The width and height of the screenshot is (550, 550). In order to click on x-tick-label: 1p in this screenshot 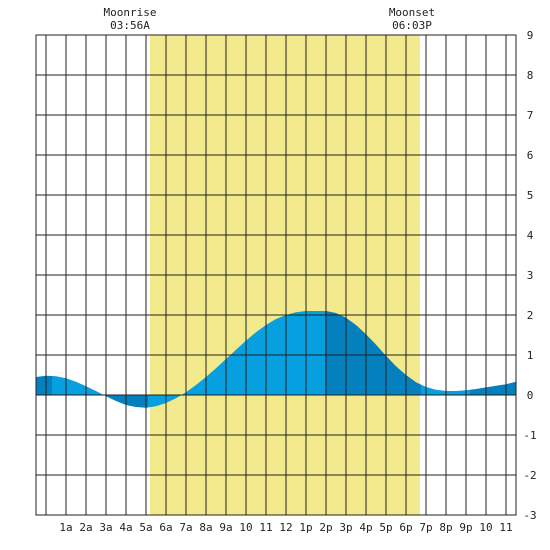, I will do `click(305, 527)`.